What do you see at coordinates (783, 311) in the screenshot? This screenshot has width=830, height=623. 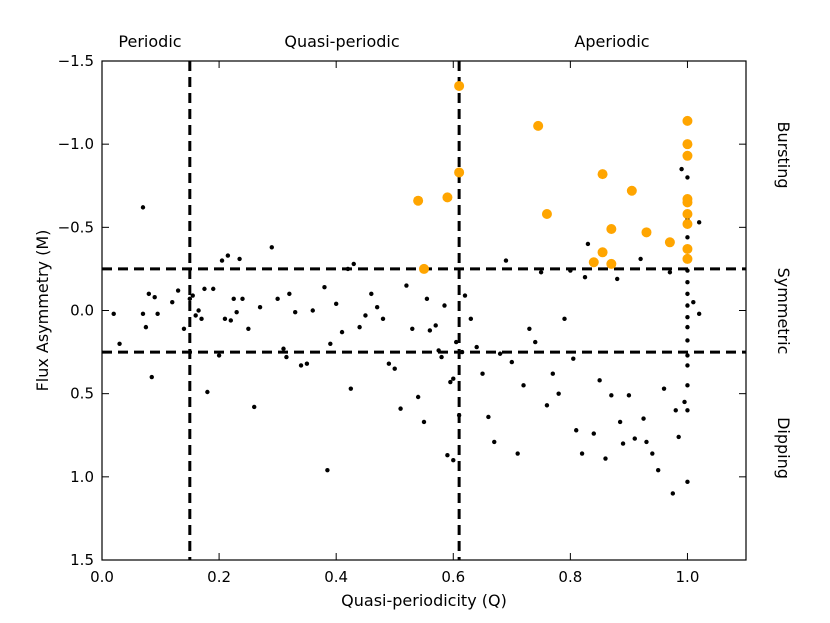 I see `region-label-symmetric: Symmetric` at bounding box center [783, 311].